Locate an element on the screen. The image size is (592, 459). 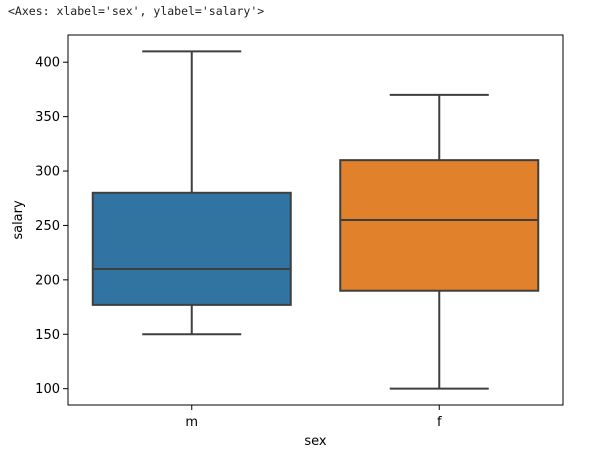
axes-repr-text: <Axes: xlabel='sex', ylabel='salary'> is located at coordinates (136, 11).